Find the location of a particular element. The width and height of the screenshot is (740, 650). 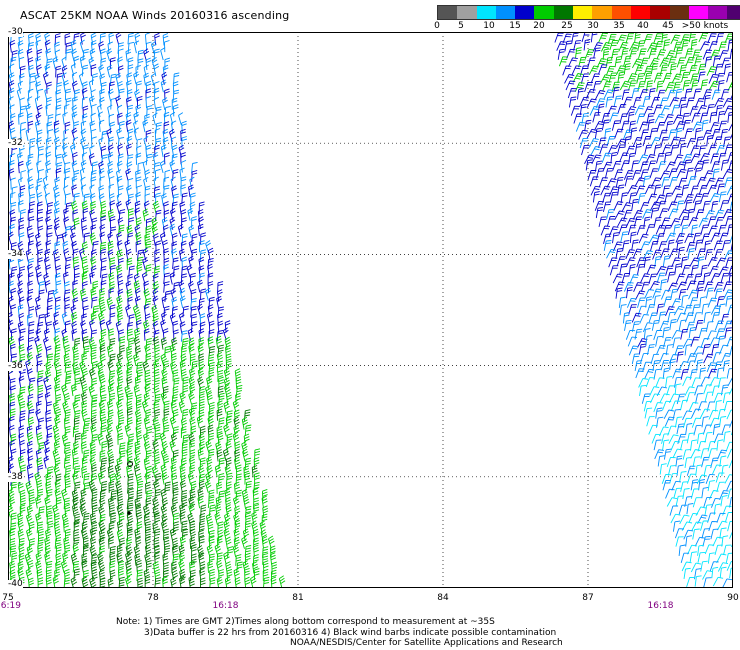

longitude-label: 78 is located at coordinates (153, 598).